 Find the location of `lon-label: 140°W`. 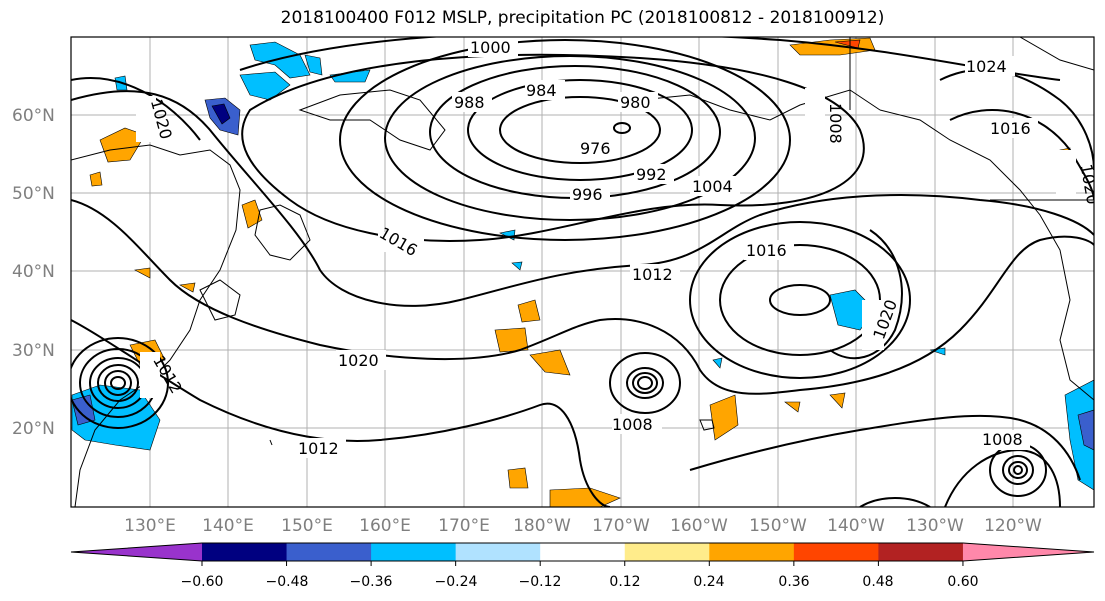

lon-label: 140°W is located at coordinates (856, 526).